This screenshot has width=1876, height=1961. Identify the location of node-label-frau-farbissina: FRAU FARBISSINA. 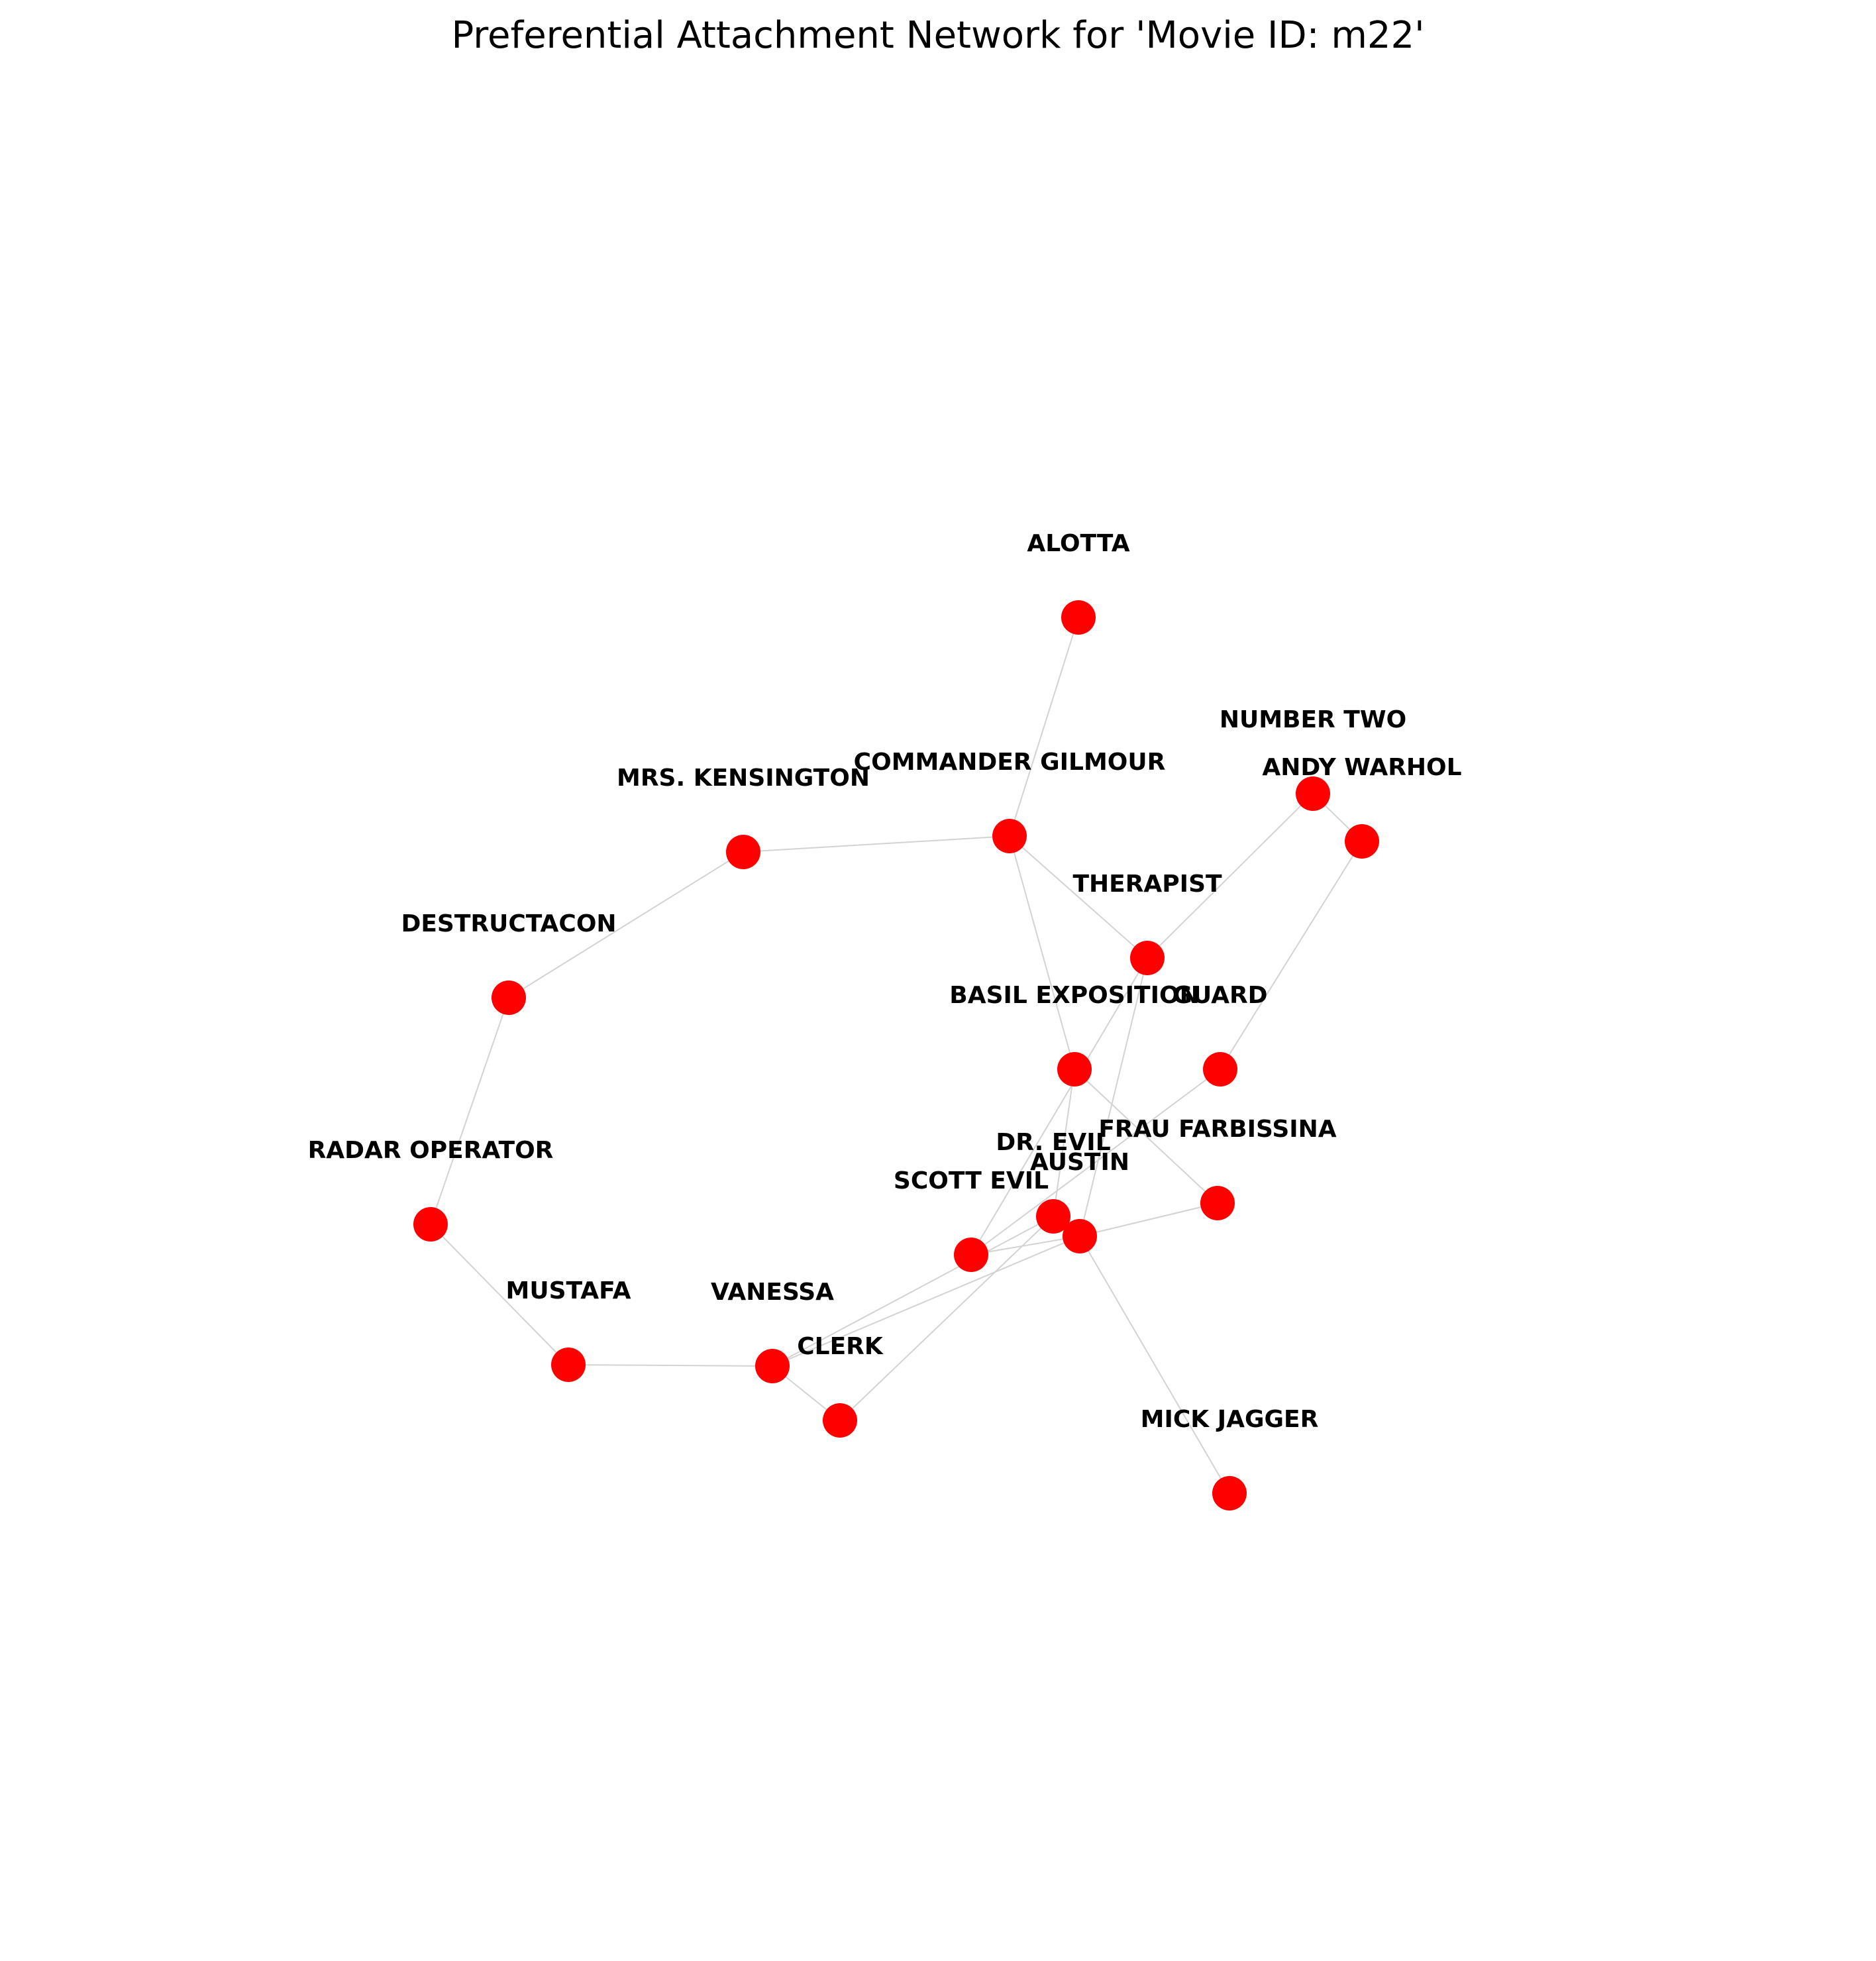
(1217, 1129).